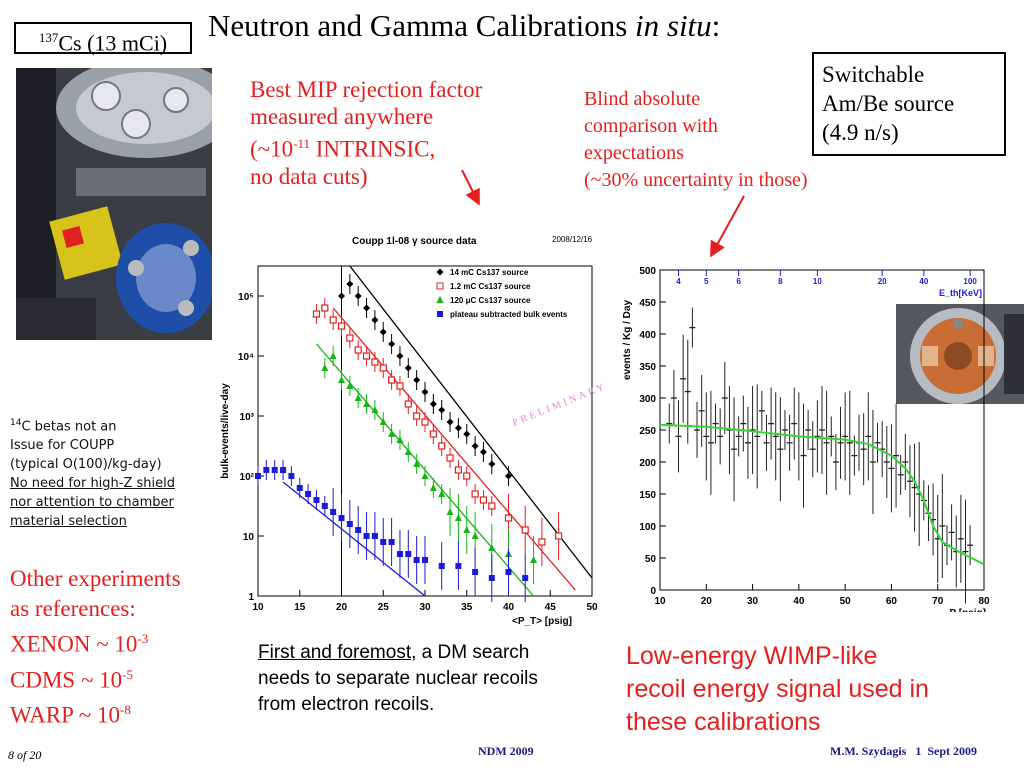  What do you see at coordinates (425, 607) in the screenshot?
I see `x-tick-label: 30` at bounding box center [425, 607].